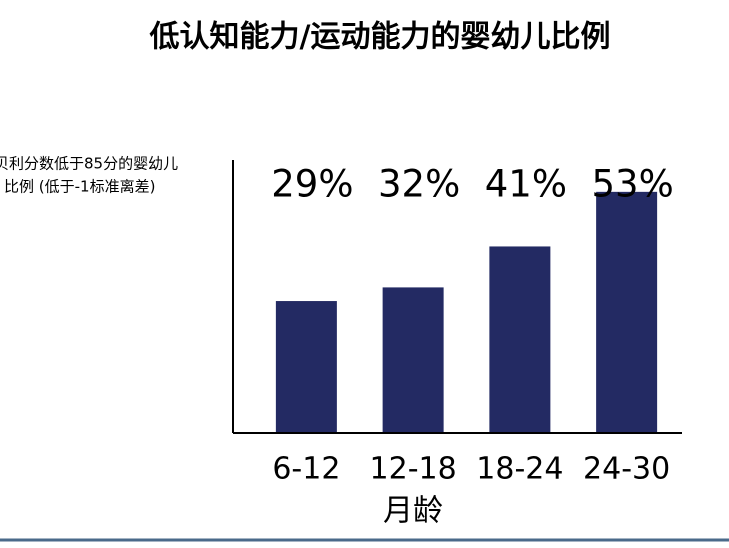 The image size is (729, 548). What do you see at coordinates (633, 184) in the screenshot?
I see `data-label: 53%` at bounding box center [633, 184].